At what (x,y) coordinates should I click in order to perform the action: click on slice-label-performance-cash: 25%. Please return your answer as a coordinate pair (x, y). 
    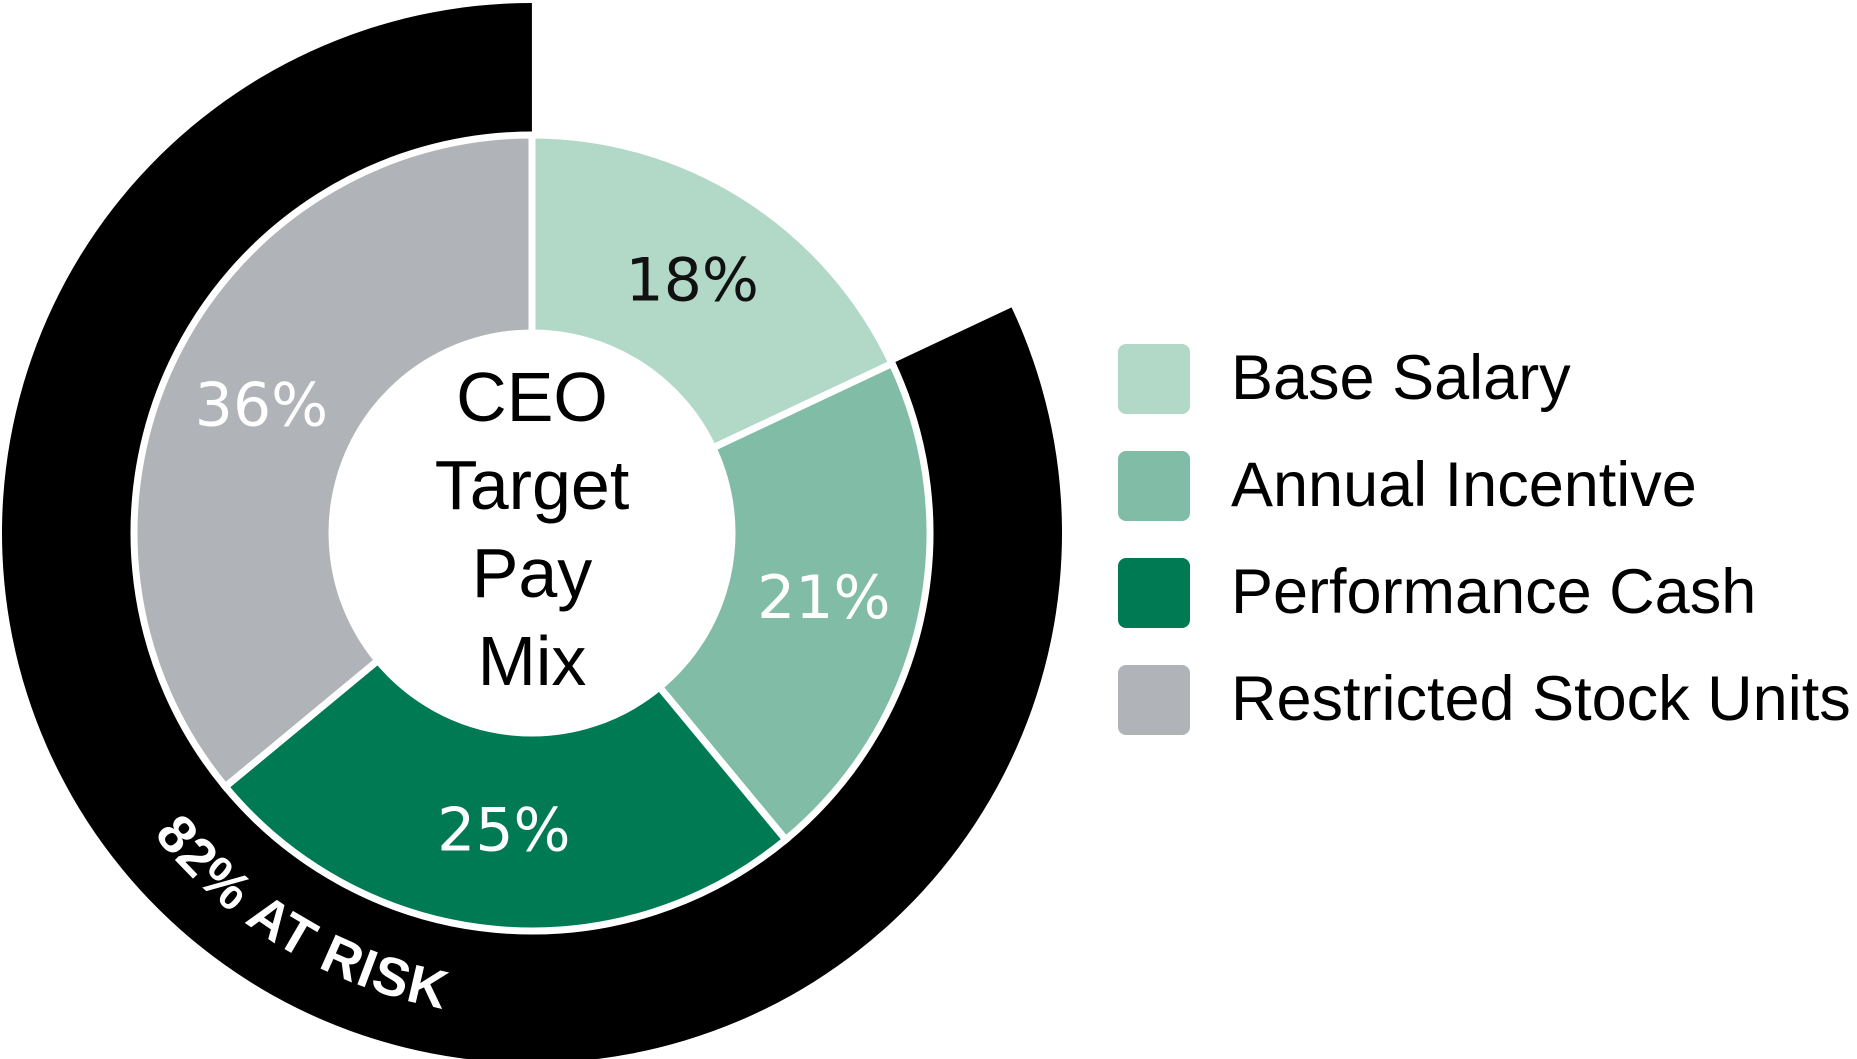
    Looking at the image, I should click on (503, 831).